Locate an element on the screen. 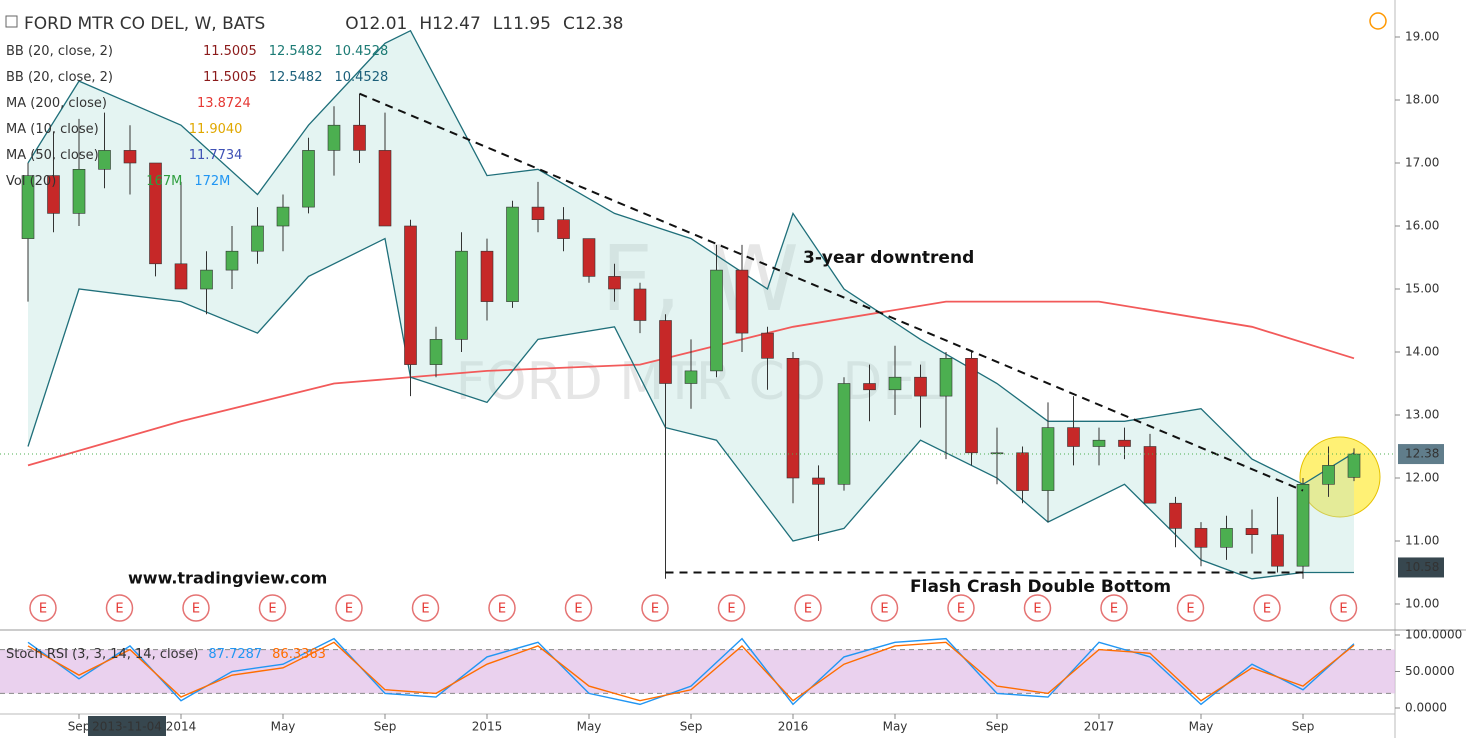 This screenshot has height=742, width=1466. osc-y-tick-label: 50.0000 is located at coordinates (1430, 671).